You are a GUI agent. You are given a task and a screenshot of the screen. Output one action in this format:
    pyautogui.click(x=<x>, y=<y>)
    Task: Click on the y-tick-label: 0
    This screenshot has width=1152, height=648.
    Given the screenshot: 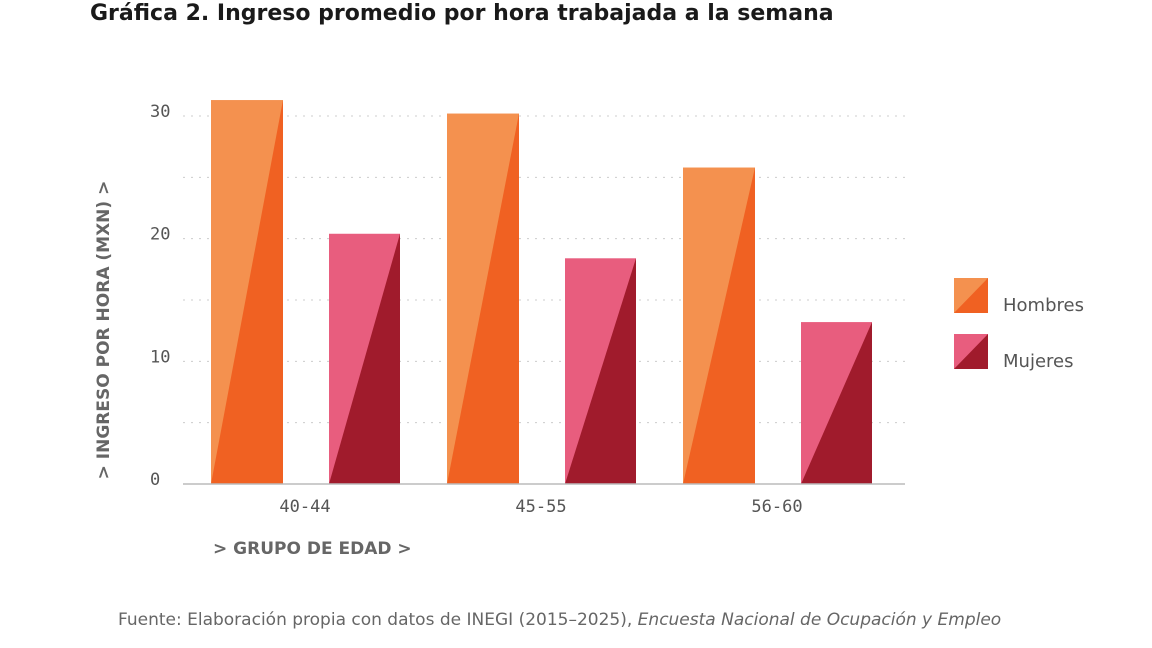 What is the action you would take?
    pyautogui.click(x=155, y=480)
    